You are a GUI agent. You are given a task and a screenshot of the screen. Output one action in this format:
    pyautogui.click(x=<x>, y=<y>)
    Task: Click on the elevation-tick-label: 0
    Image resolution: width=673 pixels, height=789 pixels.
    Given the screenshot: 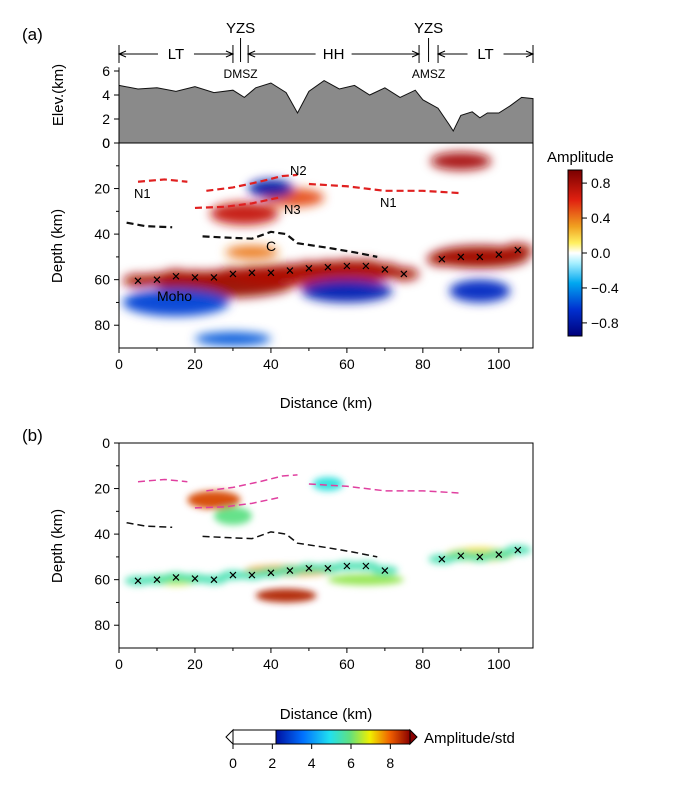 What is the action you would take?
    pyautogui.click(x=106, y=143)
    